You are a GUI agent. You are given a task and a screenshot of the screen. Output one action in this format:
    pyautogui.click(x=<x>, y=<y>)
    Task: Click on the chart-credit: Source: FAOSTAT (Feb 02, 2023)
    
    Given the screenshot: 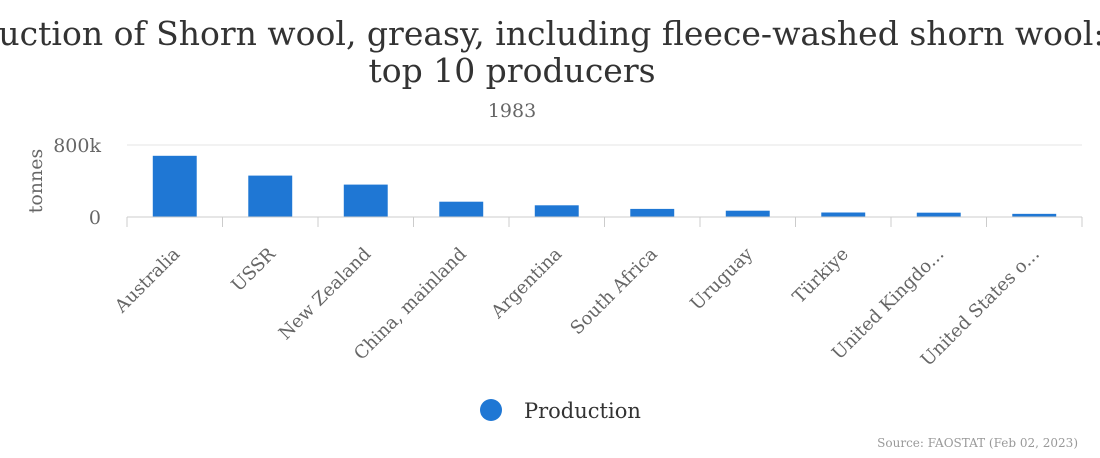 What is the action you would take?
    pyautogui.click(x=977, y=443)
    